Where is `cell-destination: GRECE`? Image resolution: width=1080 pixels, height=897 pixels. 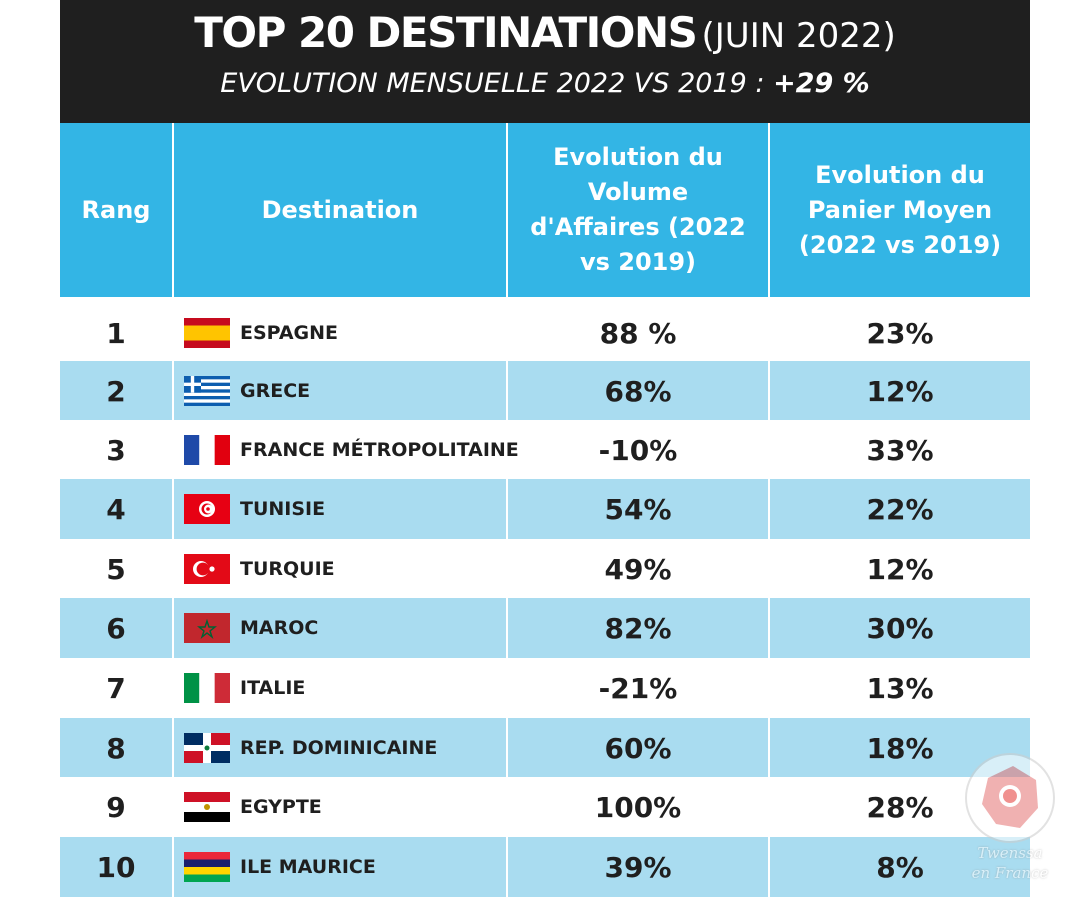 cell-destination: GRECE is located at coordinates (341, 391).